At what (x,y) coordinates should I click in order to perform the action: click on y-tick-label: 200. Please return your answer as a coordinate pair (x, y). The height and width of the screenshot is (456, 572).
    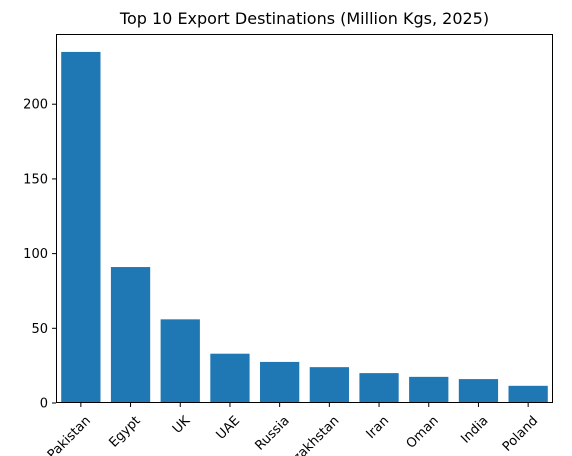
    Looking at the image, I should click on (35, 105).